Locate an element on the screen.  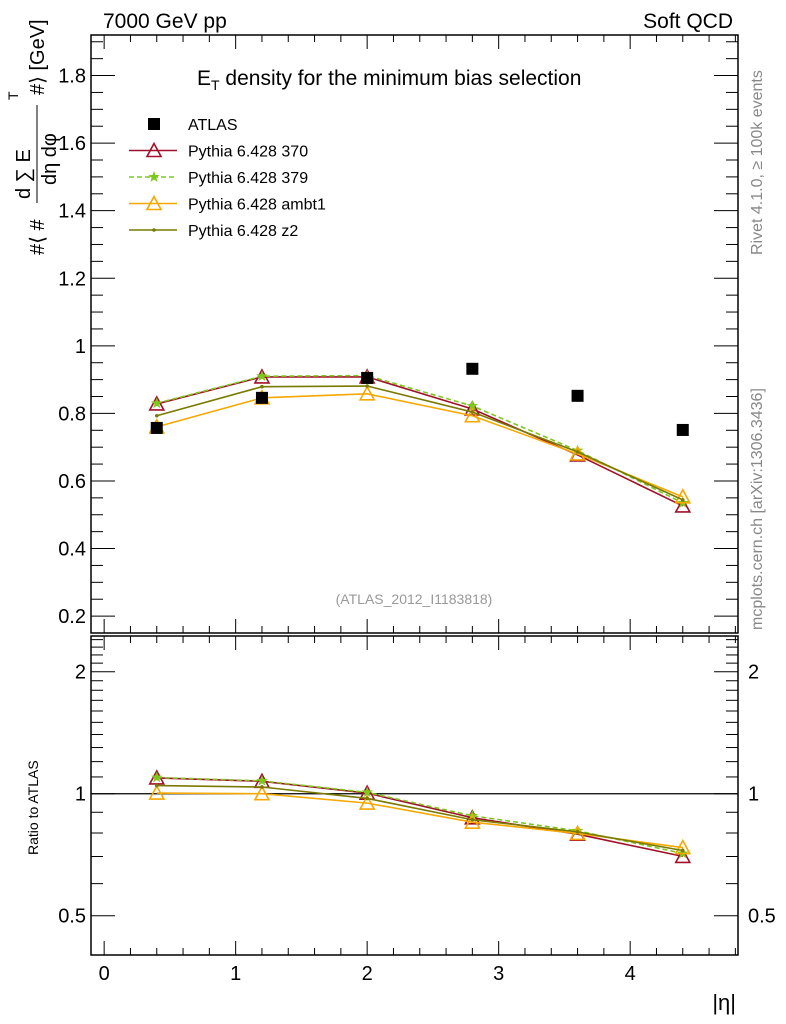
y-tick-label: 1.8 is located at coordinates (72, 77).